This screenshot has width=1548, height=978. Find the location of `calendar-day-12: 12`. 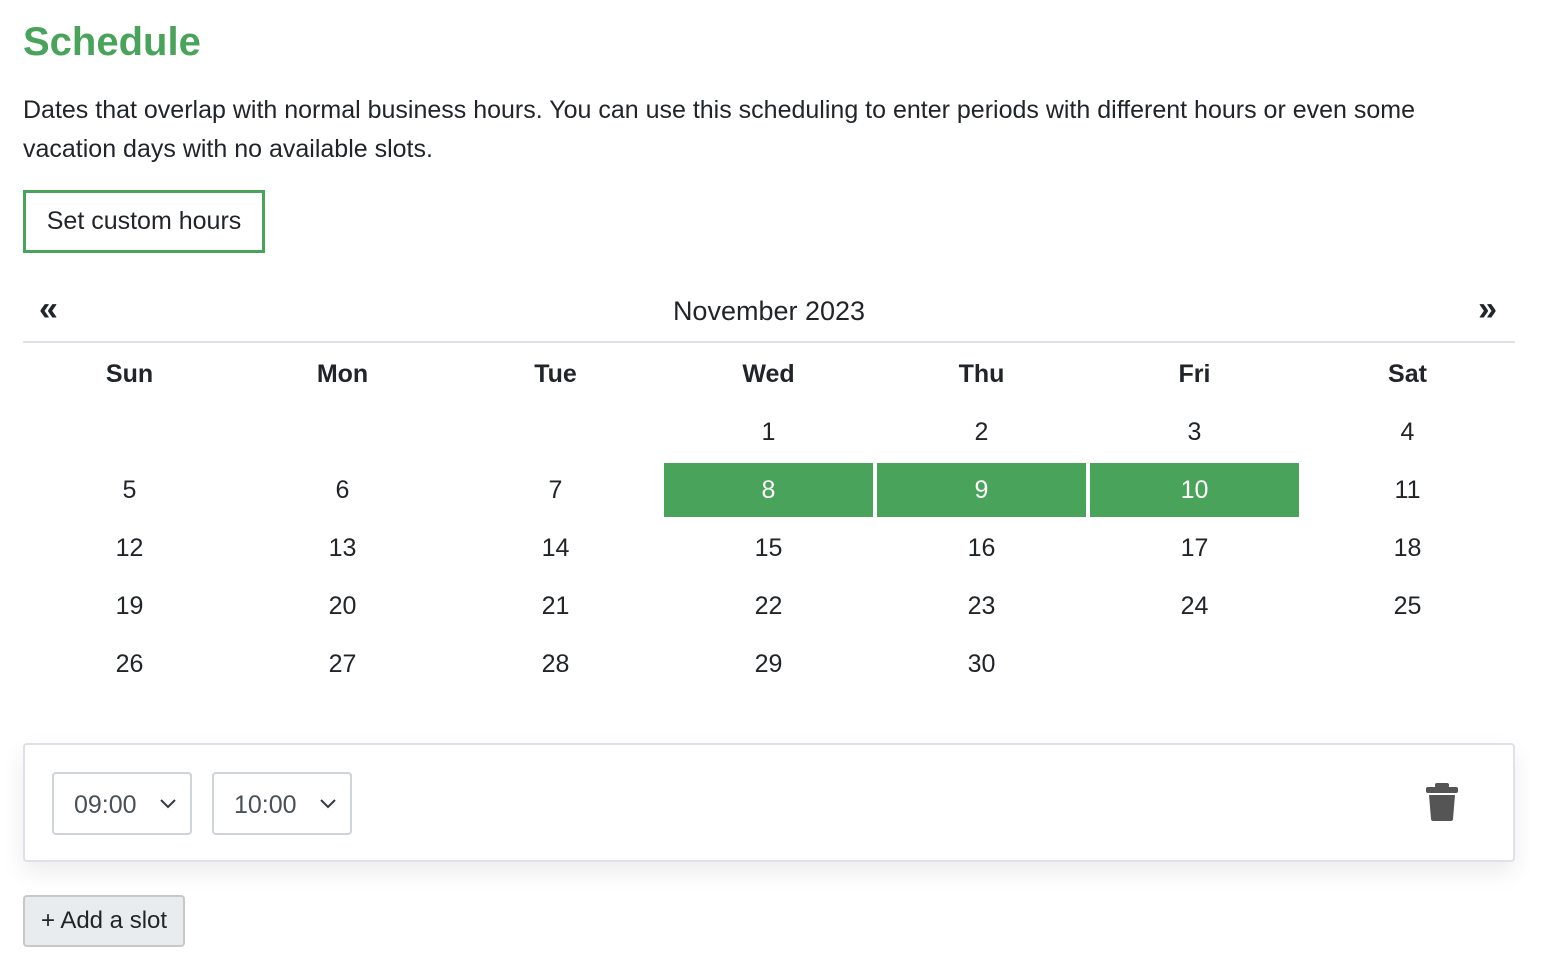

calendar-day-12: 12 is located at coordinates (129, 547).